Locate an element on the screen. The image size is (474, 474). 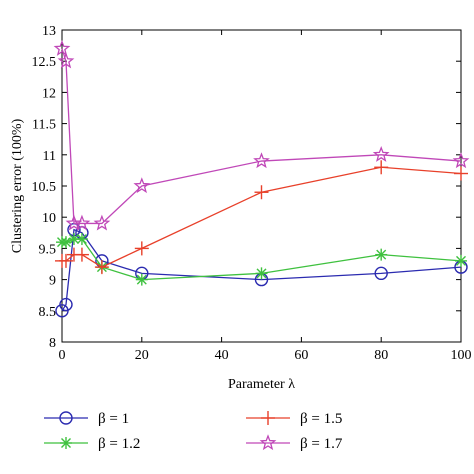
legend-item: β = 1.2 is located at coordinates (92, 444).